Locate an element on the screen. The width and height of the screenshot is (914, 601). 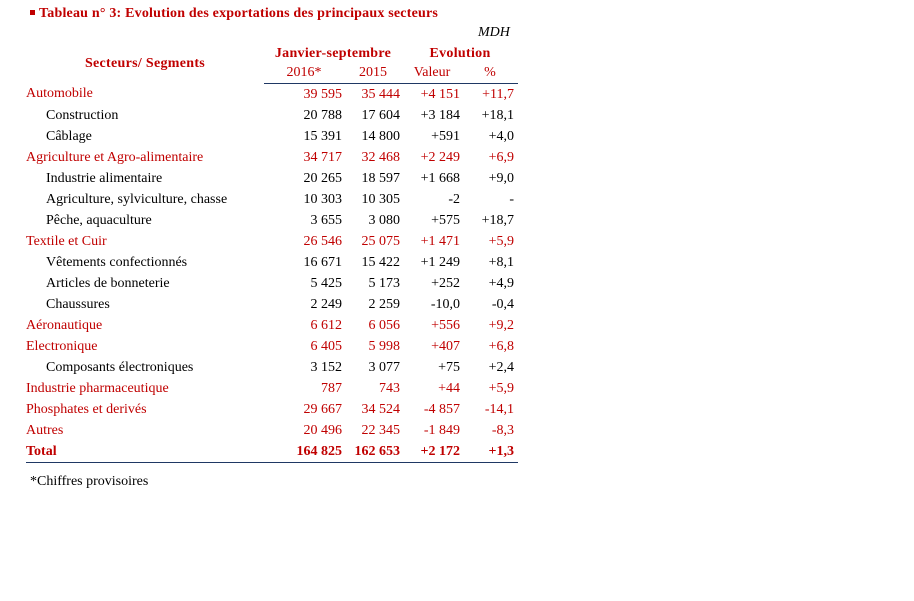
table-row-aeronautique: Aéronautique 6 612 6 056 +556 +9,2 is located at coordinates (272, 325).